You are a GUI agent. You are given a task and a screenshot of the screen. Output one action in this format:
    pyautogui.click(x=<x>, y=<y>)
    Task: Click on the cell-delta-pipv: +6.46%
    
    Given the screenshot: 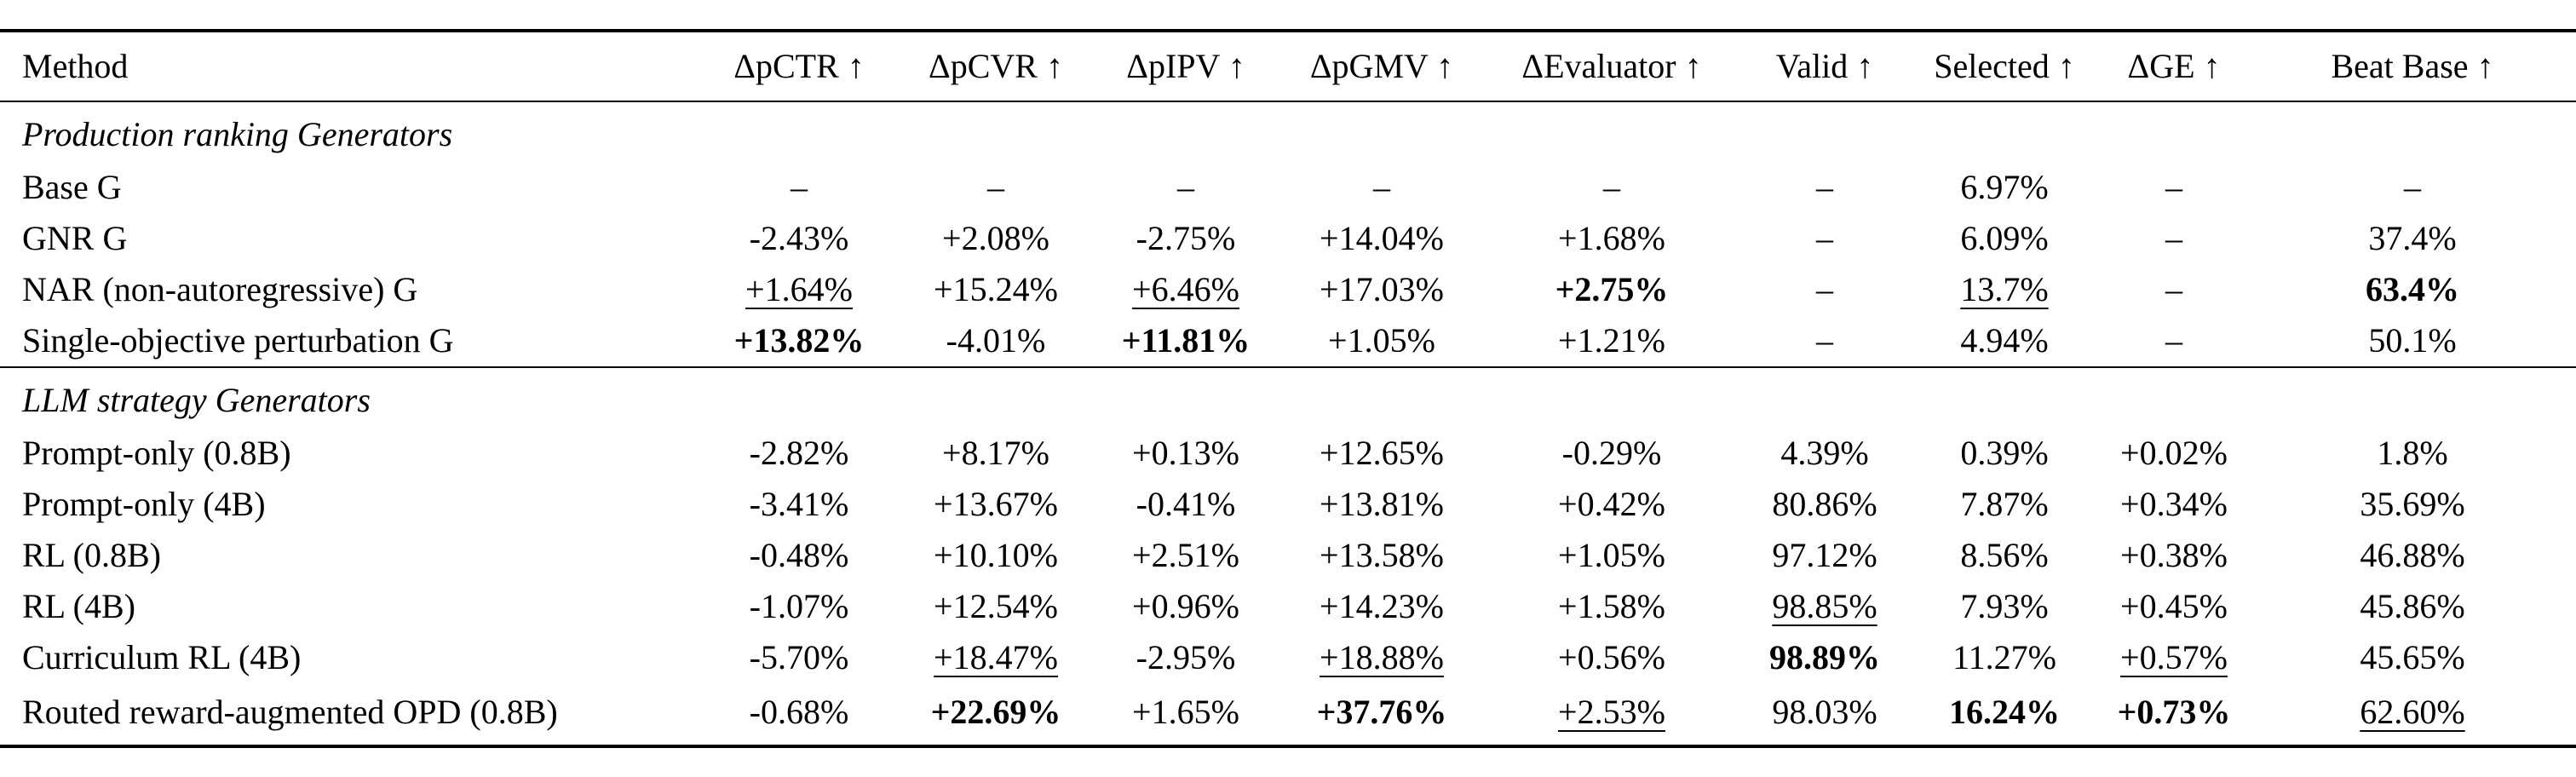 What is the action you would take?
    pyautogui.click(x=1186, y=289)
    